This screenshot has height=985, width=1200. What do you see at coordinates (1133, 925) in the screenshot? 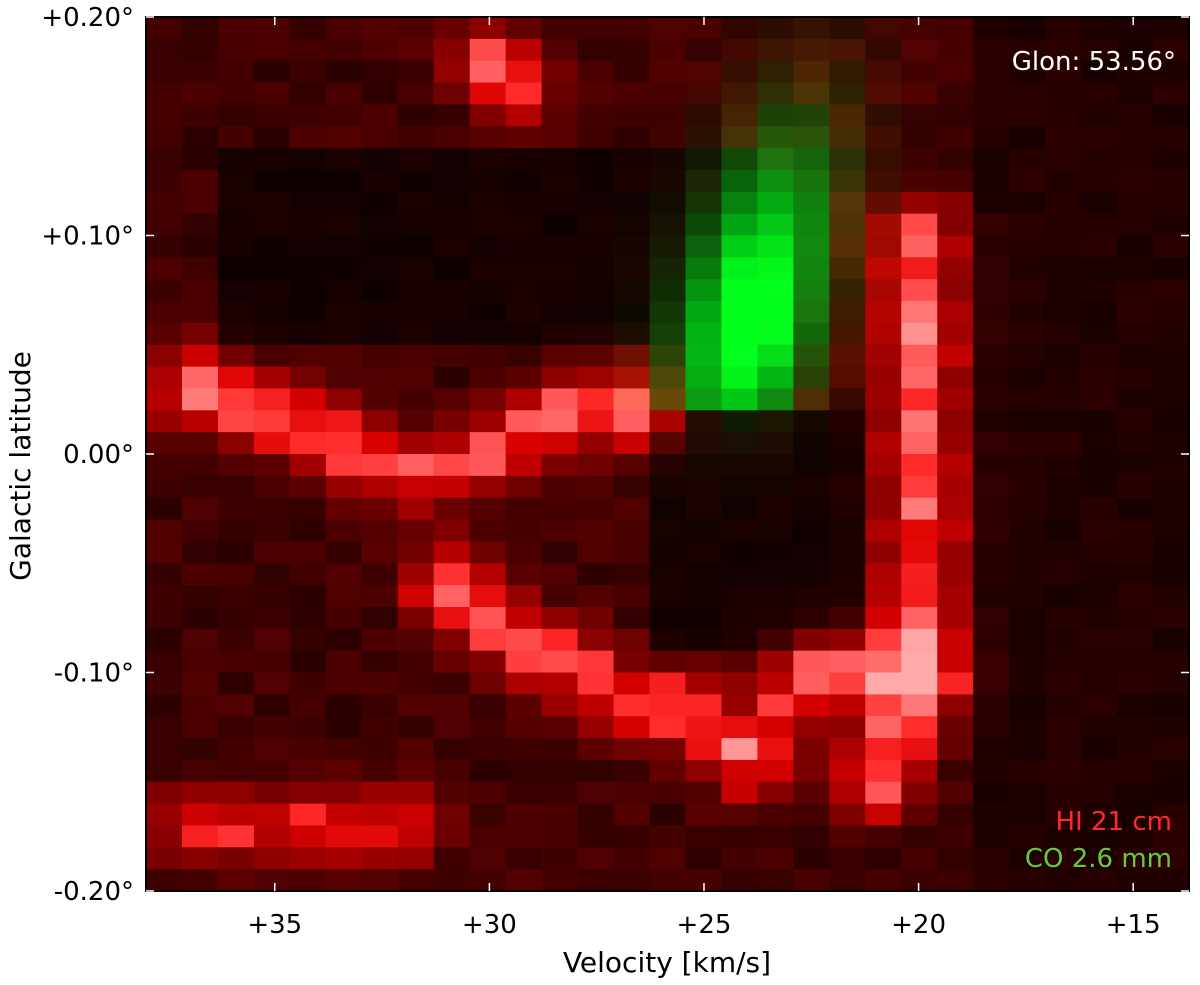
I see `x-tick-label: +15` at bounding box center [1133, 925].